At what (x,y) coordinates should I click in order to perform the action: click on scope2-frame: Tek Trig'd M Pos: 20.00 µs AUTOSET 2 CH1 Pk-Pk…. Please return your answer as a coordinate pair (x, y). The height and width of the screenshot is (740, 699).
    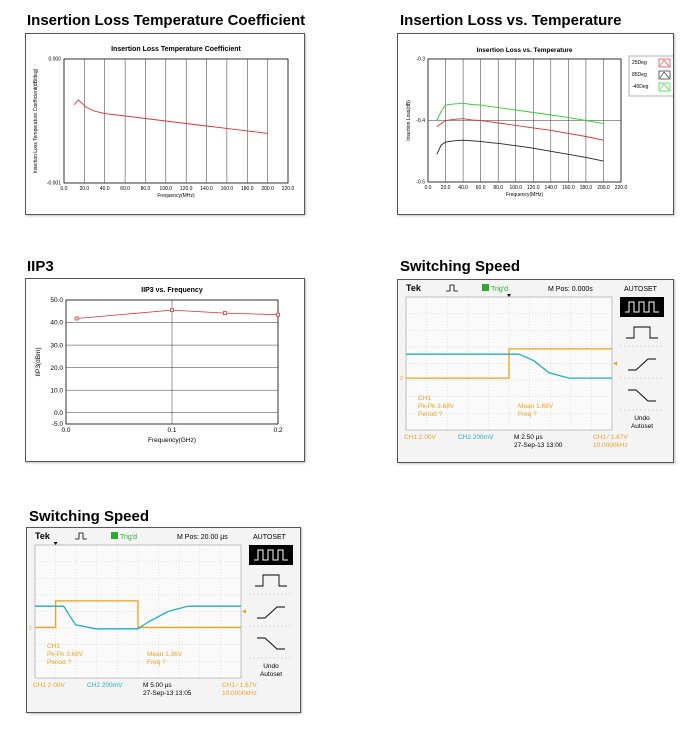
    Looking at the image, I should click on (163, 620).